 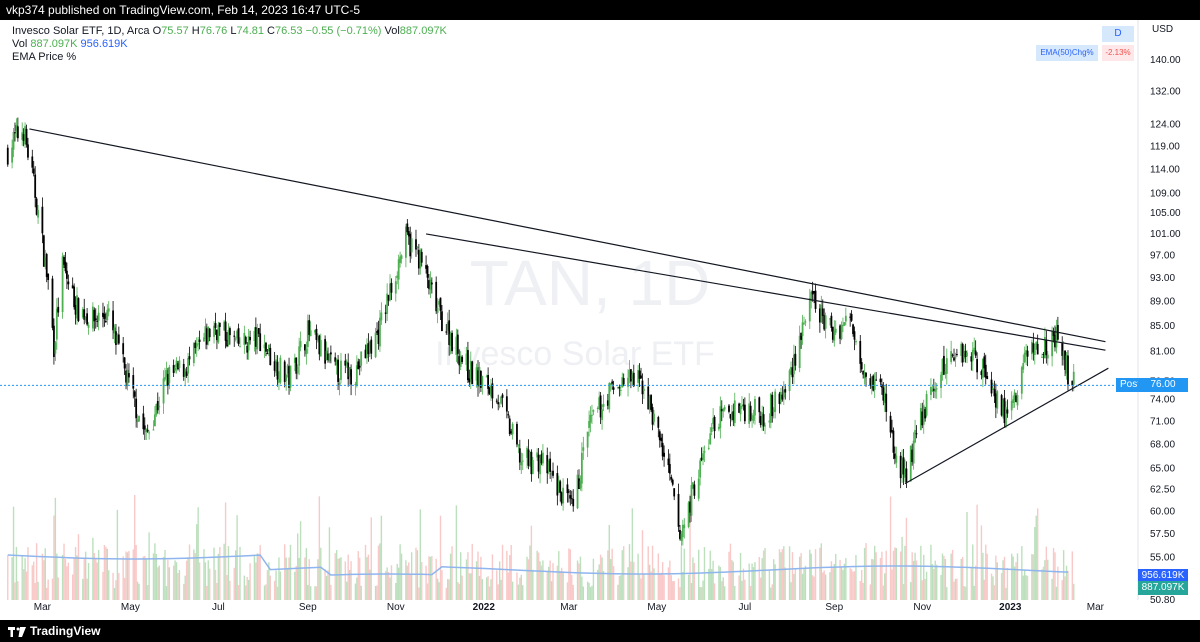 What do you see at coordinates (229, 57) in the screenshot?
I see `legend-ema-row: EMA Price %` at bounding box center [229, 57].